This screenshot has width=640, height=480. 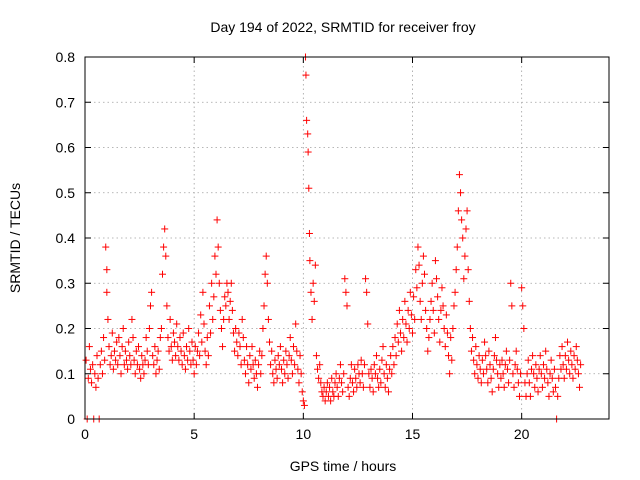 I want to click on y-tick-label: 0.3, so click(x=66, y=283).